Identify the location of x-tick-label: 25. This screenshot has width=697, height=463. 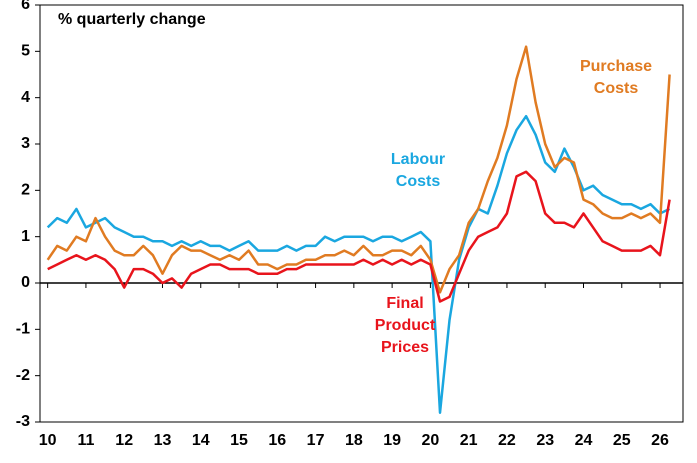
(622, 440).